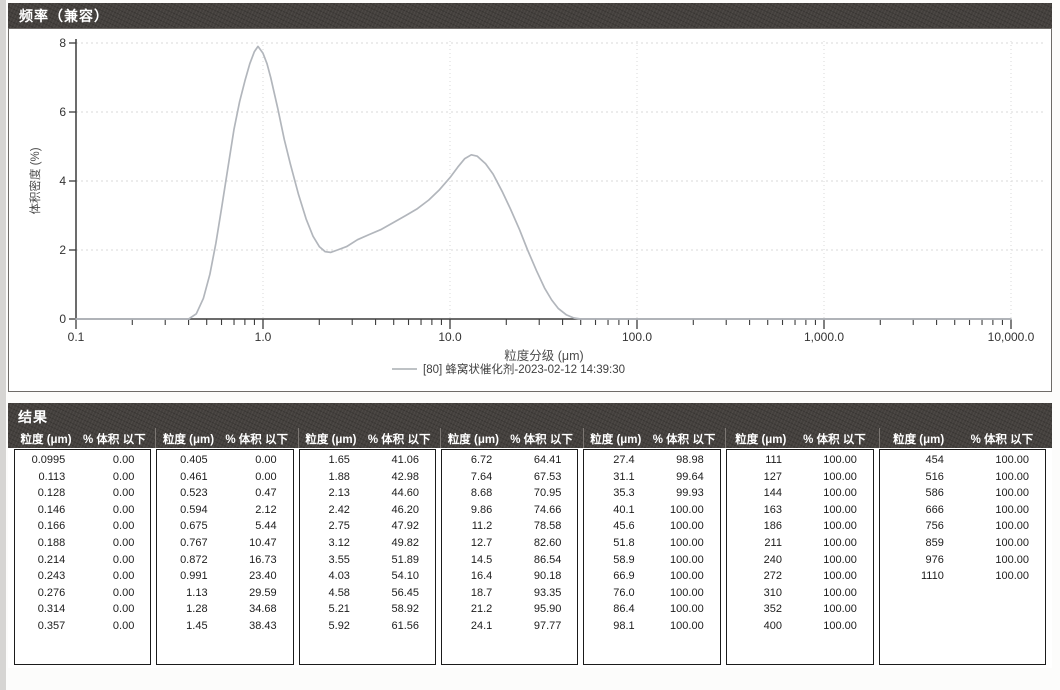 This screenshot has height=690, width=1060. I want to click on cell-percent-below: 97.77, so click(547, 625).